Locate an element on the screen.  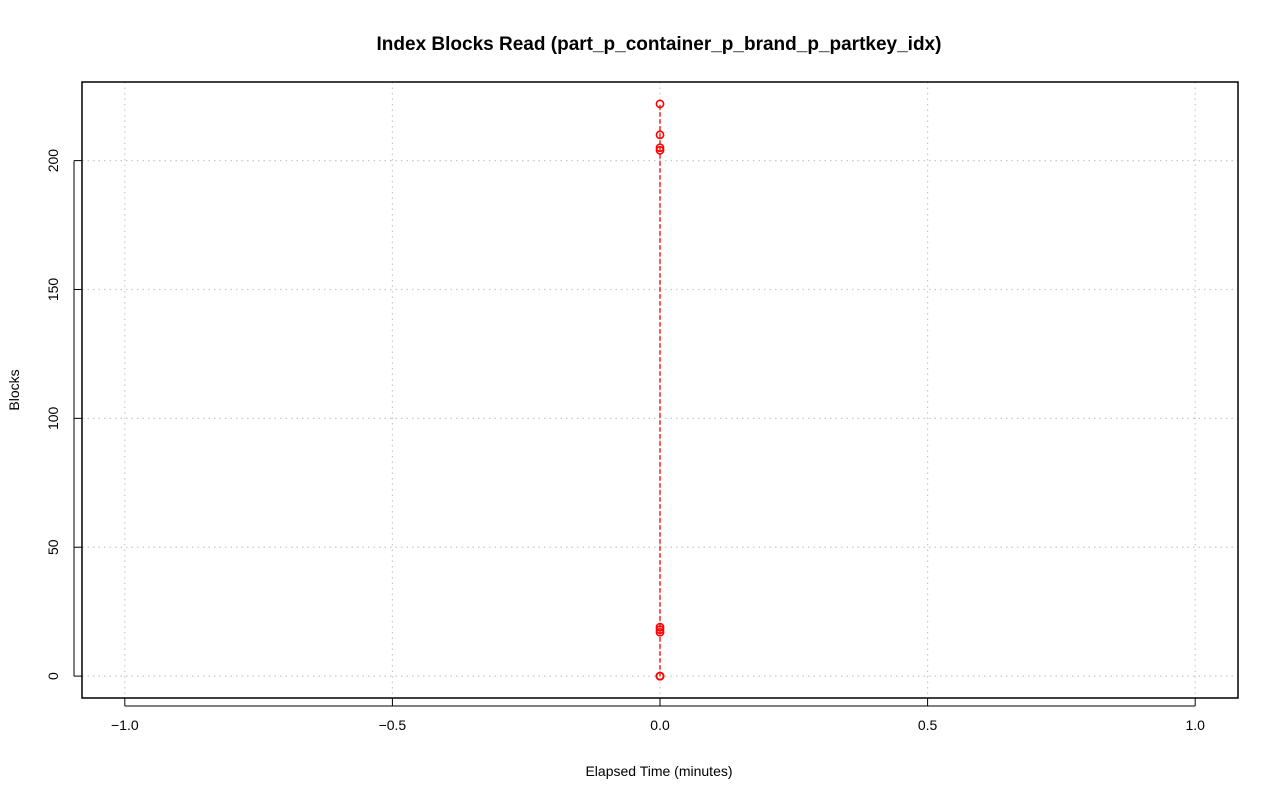
x-tick-label: −0.5 is located at coordinates (393, 725).